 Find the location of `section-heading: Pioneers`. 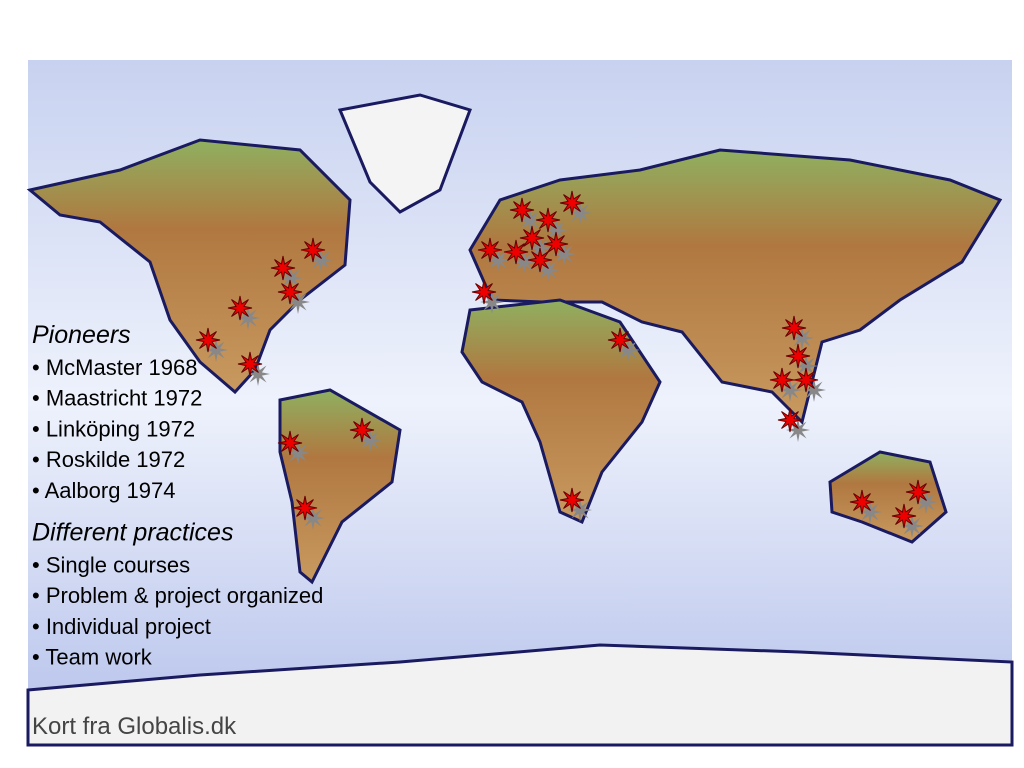

section-heading: Pioneers is located at coordinates (81, 335).